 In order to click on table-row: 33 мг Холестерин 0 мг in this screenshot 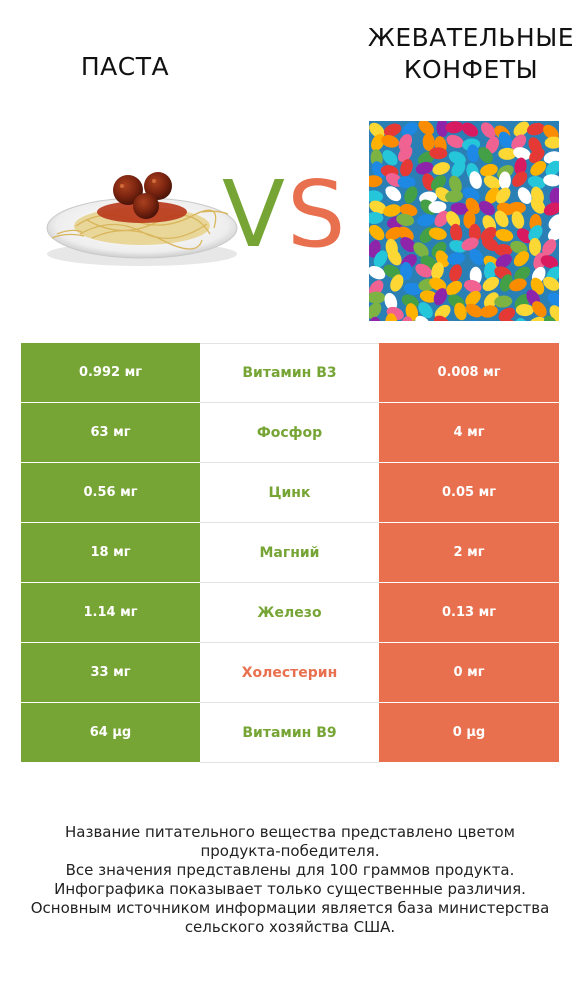, I will do `click(290, 673)`.